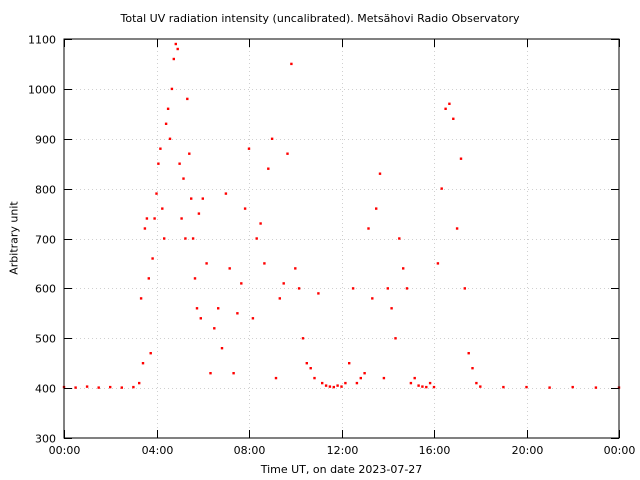 Image resolution: width=640 pixels, height=480 pixels. What do you see at coordinates (620, 450) in the screenshot?
I see `x-tick-label: 00:00` at bounding box center [620, 450].